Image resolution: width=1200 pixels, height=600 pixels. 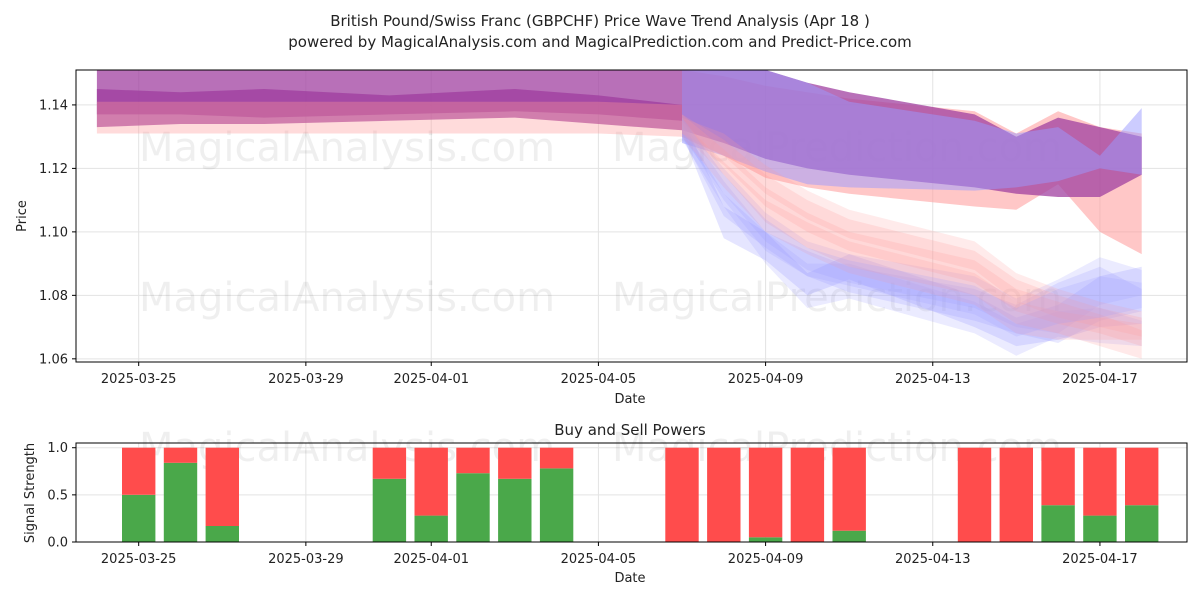 What do you see at coordinates (57, 543) in the screenshot?
I see `signal-y-tick-label: 0.0` at bounding box center [57, 543].